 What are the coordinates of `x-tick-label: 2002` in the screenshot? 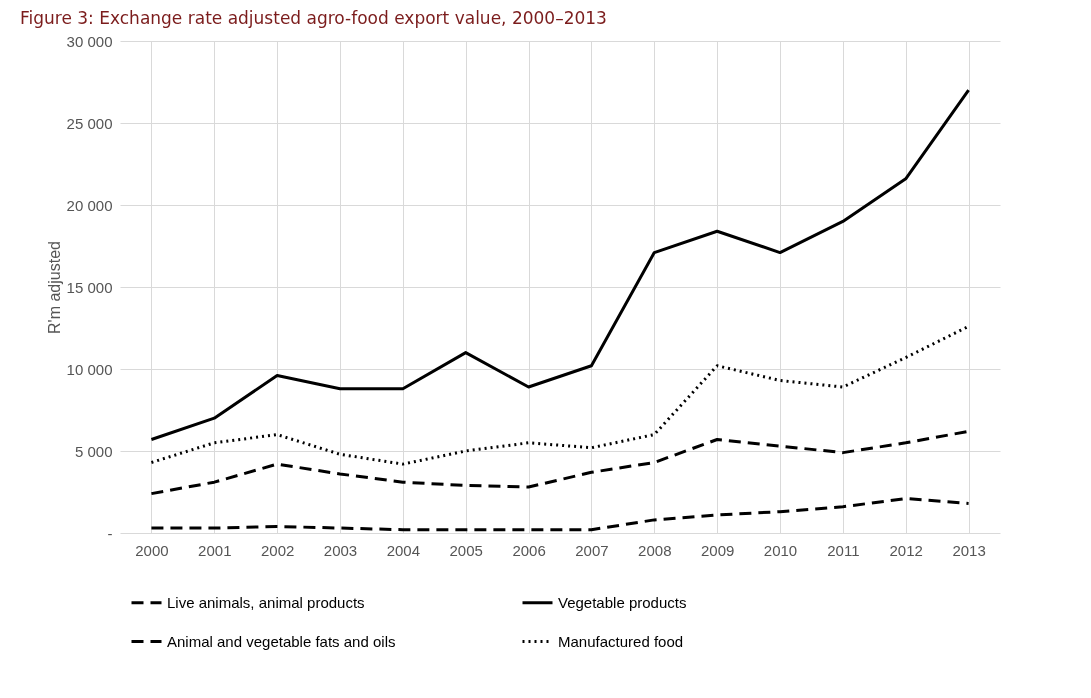 It's located at (277, 550).